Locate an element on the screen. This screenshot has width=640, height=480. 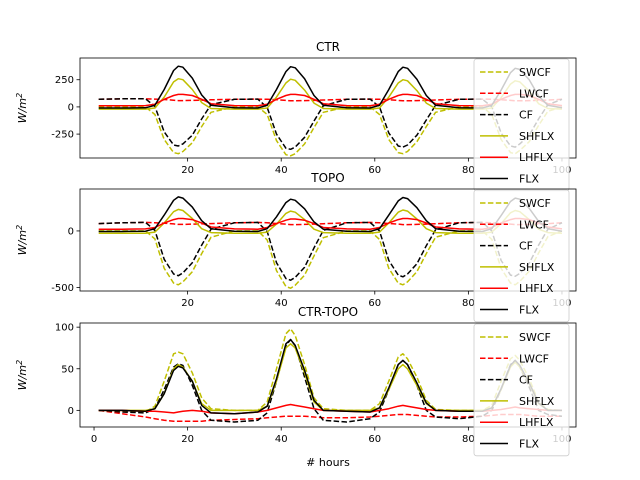
chart-title: CTR-TOPO is located at coordinates (328, 312).